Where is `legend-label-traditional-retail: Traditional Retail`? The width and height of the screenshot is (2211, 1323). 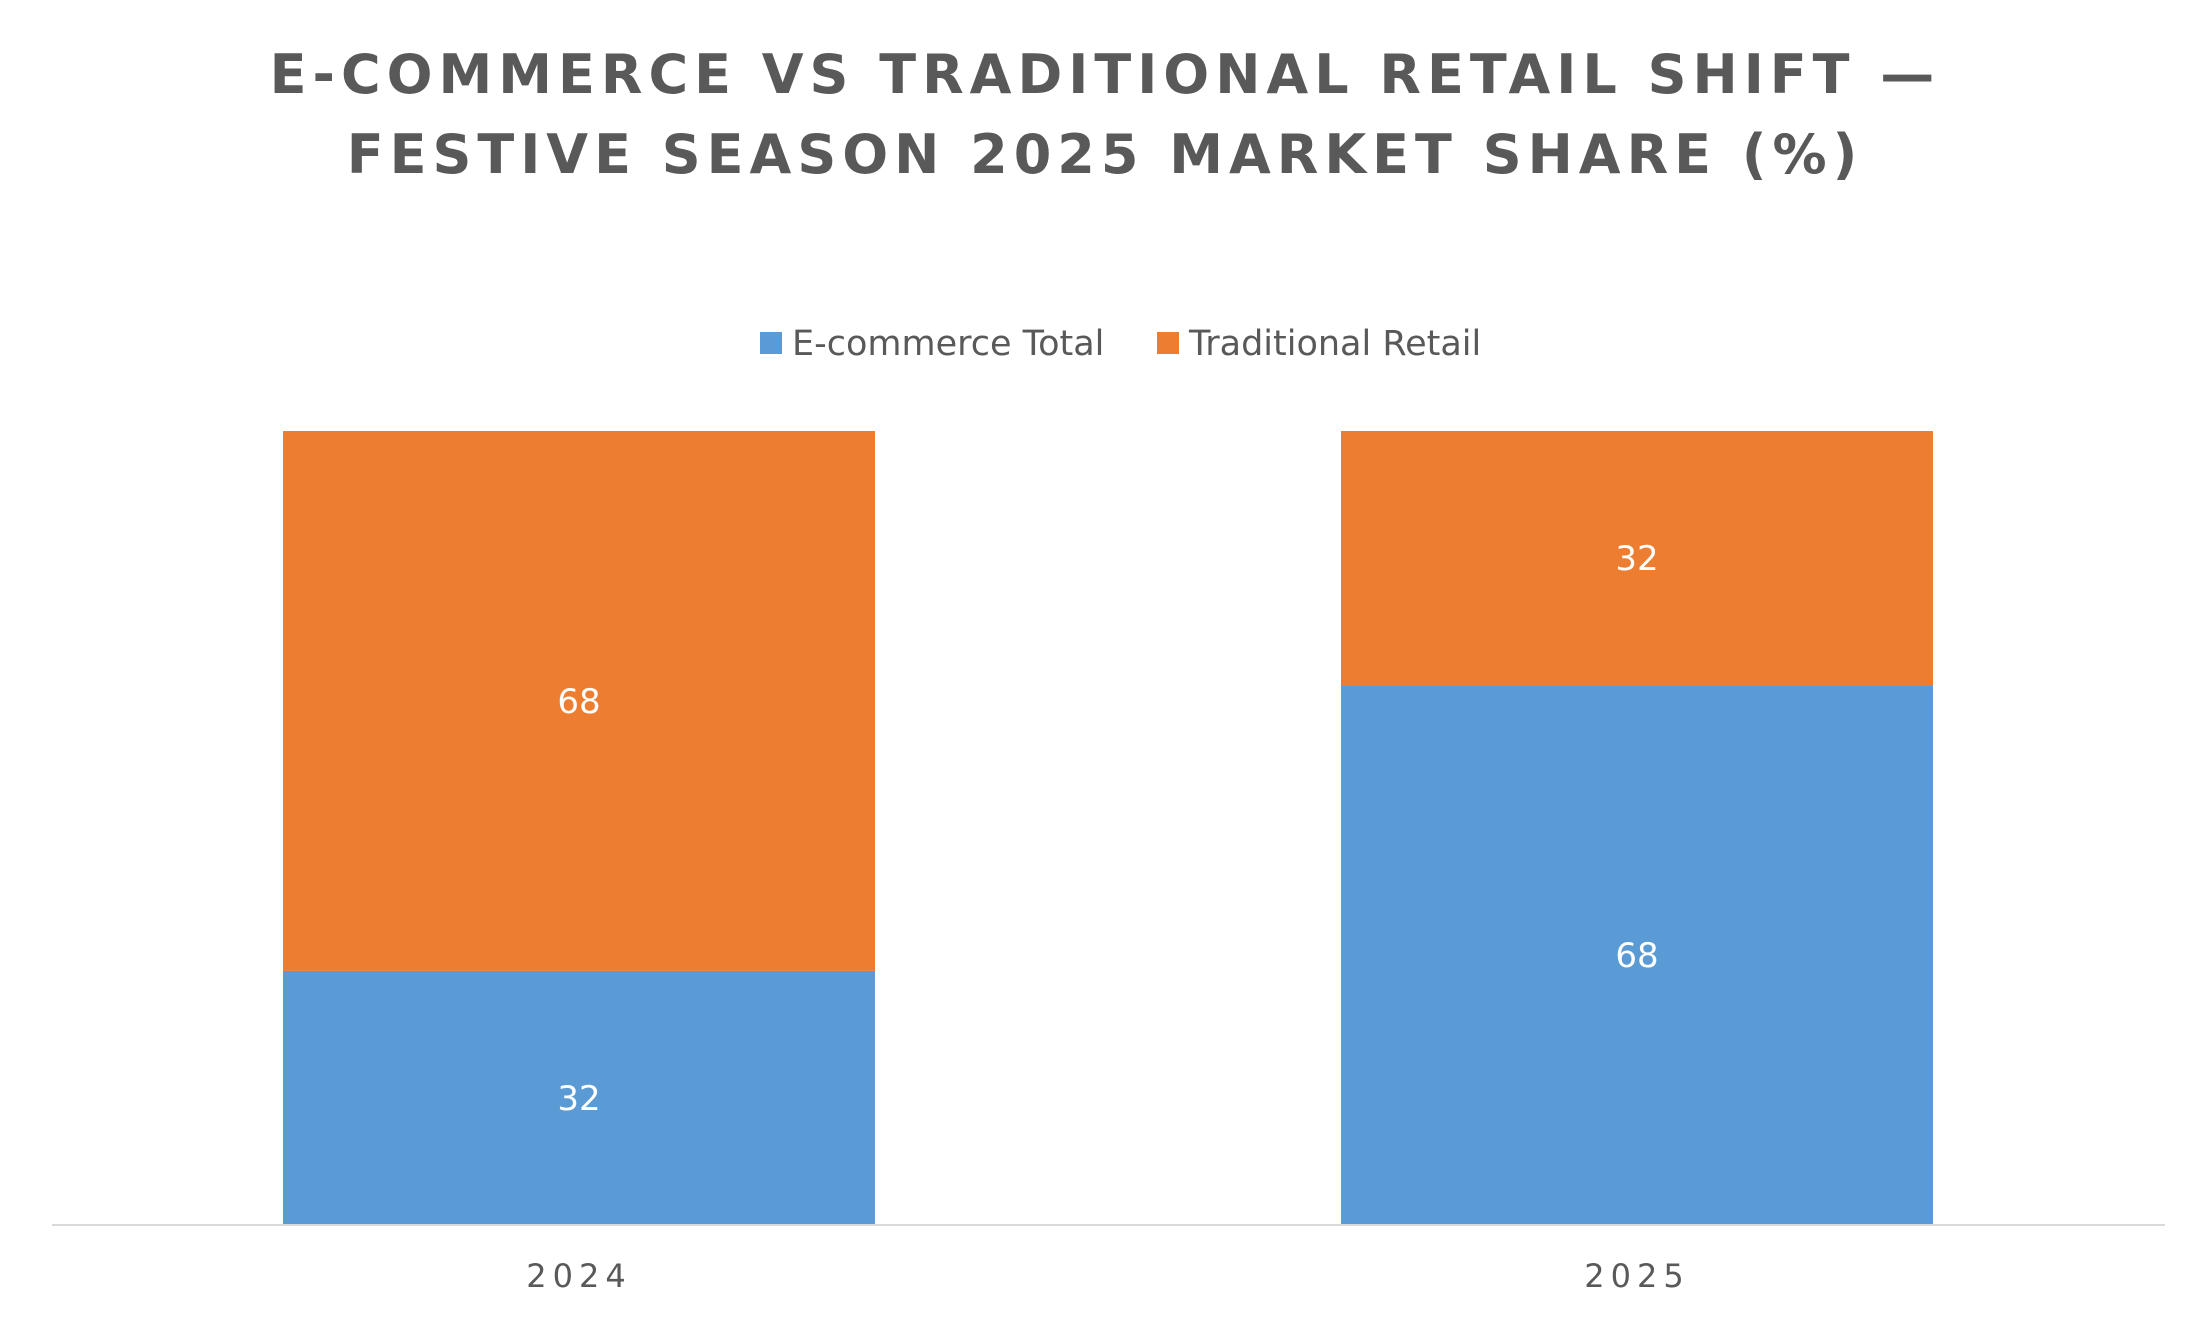
legend-label-traditional-retail: Traditional Retail is located at coordinates (1334, 344).